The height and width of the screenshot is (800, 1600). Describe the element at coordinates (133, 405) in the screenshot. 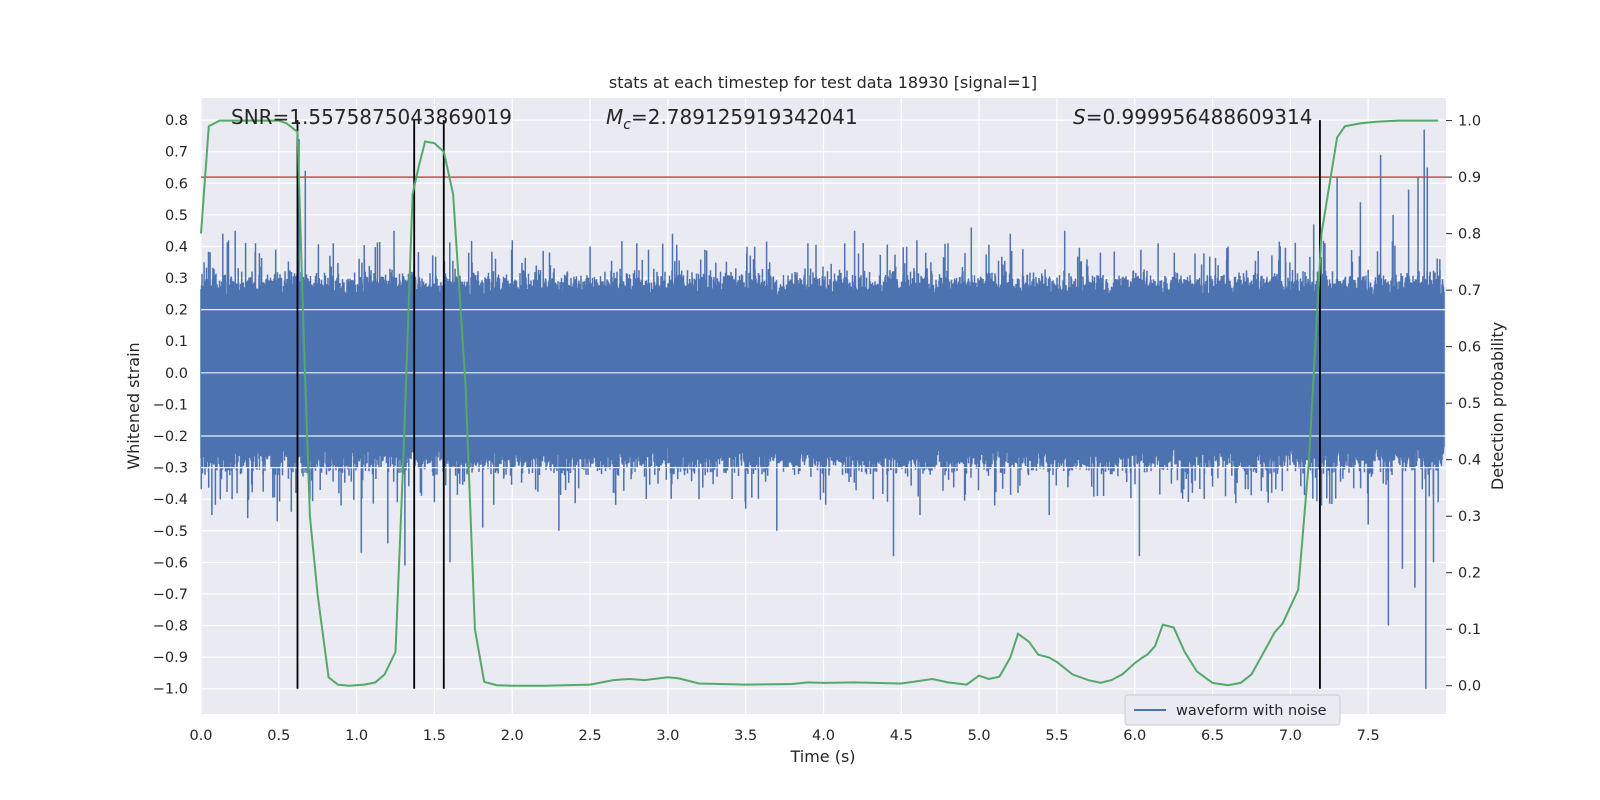

I see `y-axis-label-left: Whitened strain` at that location.